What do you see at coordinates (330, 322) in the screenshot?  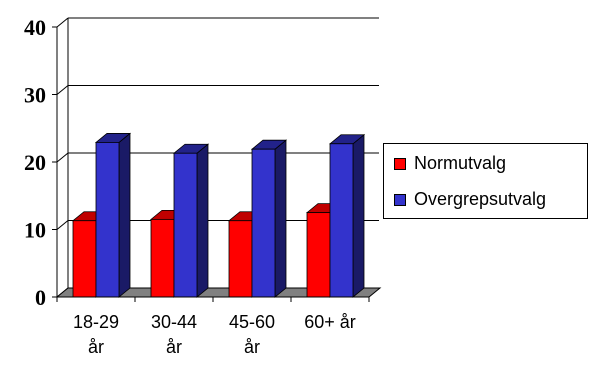 I see `x-tick-label: 60+ år` at bounding box center [330, 322].